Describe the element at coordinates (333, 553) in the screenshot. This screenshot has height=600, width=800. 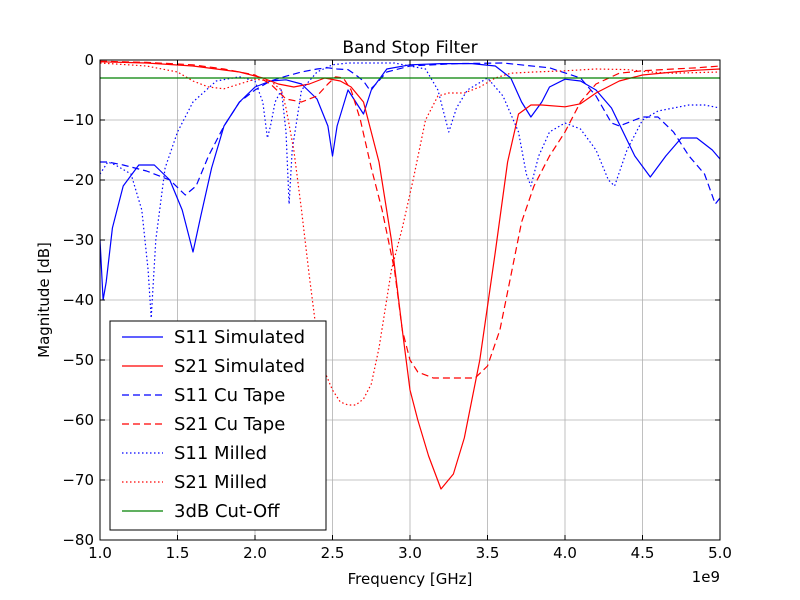
I see `x-tick-label: 2.5` at that location.